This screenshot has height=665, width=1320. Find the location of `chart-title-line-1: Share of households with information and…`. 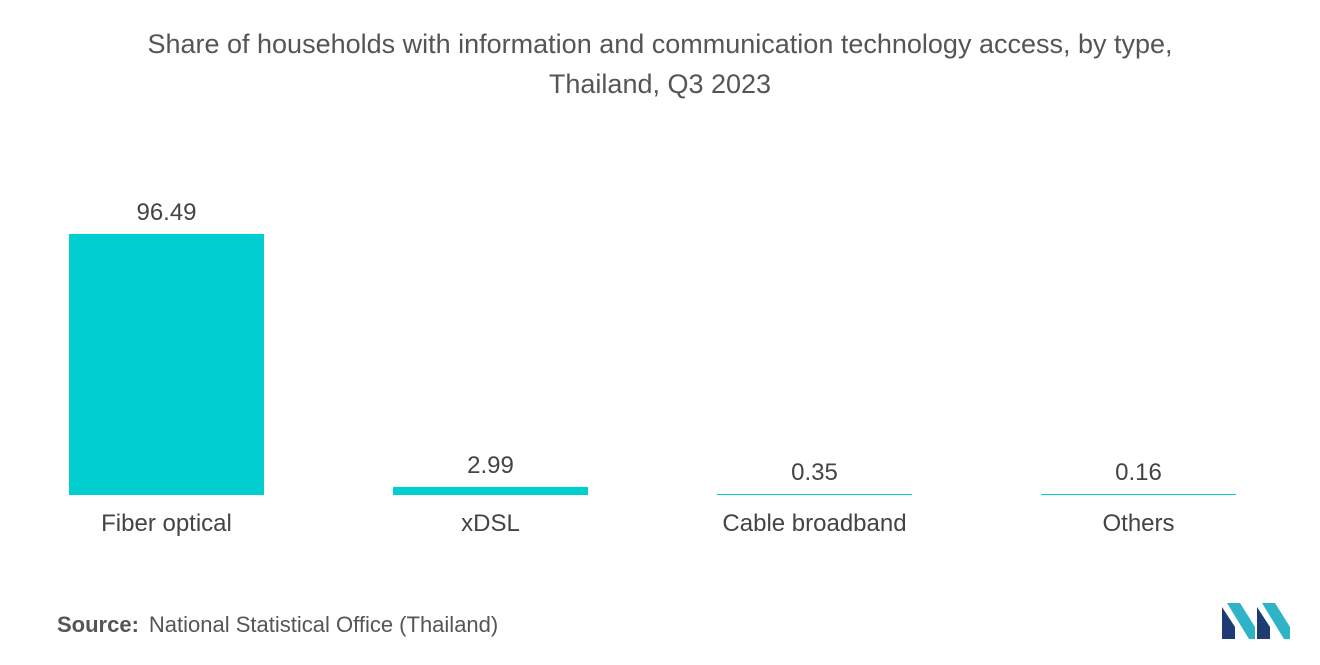

chart-title-line-1: Share of households with information and… is located at coordinates (660, 44).